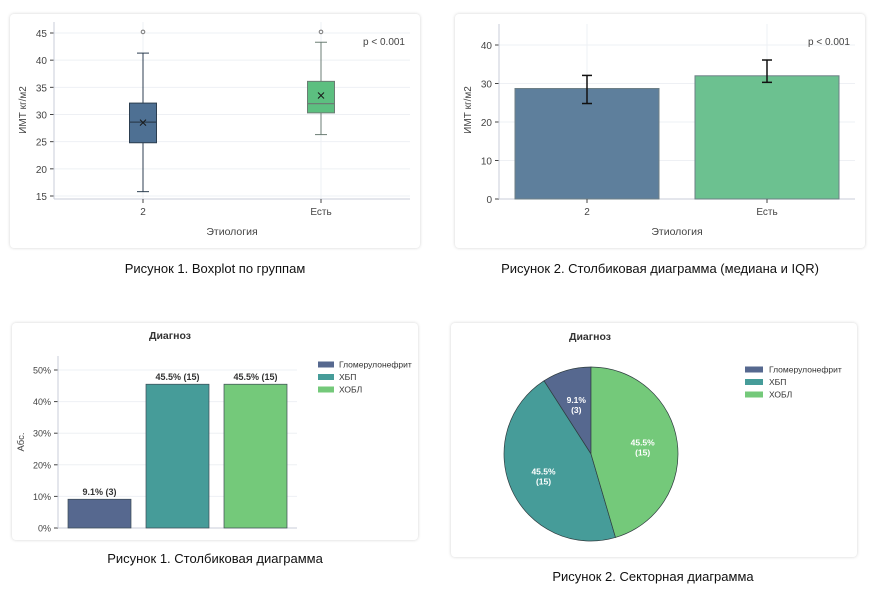 This screenshot has height=599, width=876. What do you see at coordinates (215, 558) in the screenshot?
I see `caption-diagnosis-bar: Рисунок 1. Столбиковая диаграмма` at bounding box center [215, 558].